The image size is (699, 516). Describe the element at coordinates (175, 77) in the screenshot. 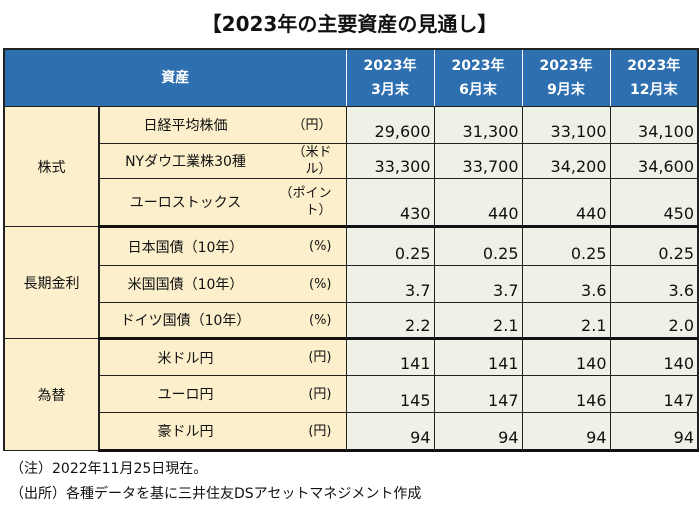

I see `header-asset: 資産` at that location.